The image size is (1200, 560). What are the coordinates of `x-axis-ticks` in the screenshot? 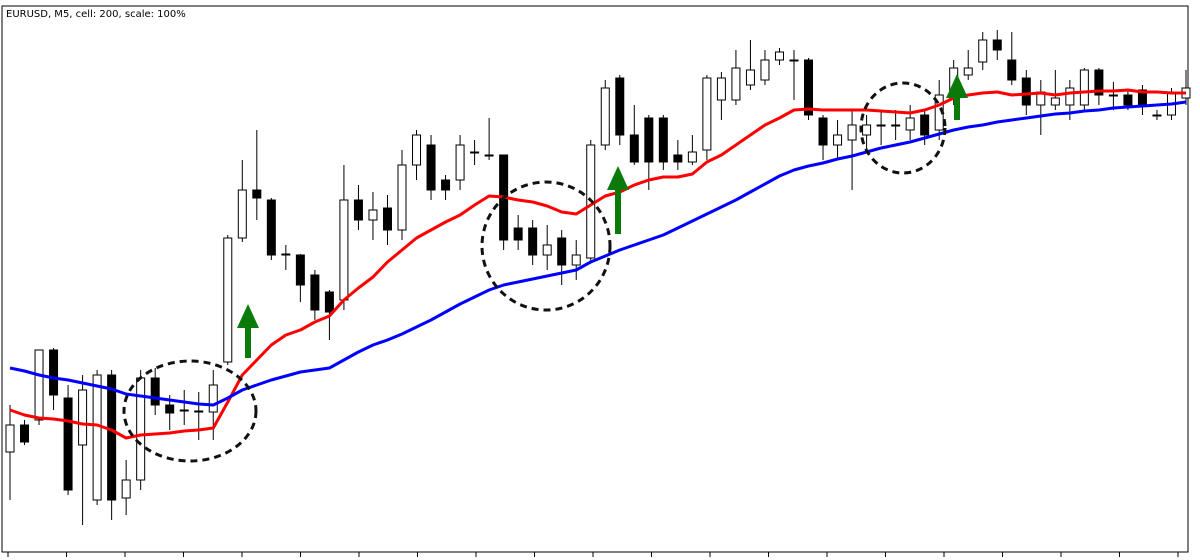 It's located at (593, 554).